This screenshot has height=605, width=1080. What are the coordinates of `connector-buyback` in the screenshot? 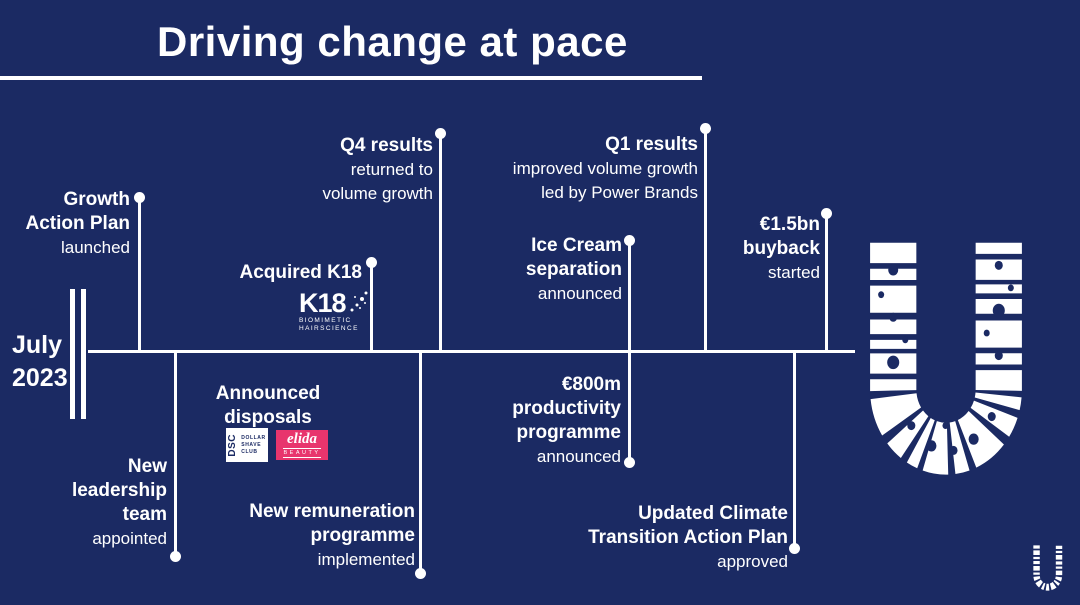 It's located at (826, 282).